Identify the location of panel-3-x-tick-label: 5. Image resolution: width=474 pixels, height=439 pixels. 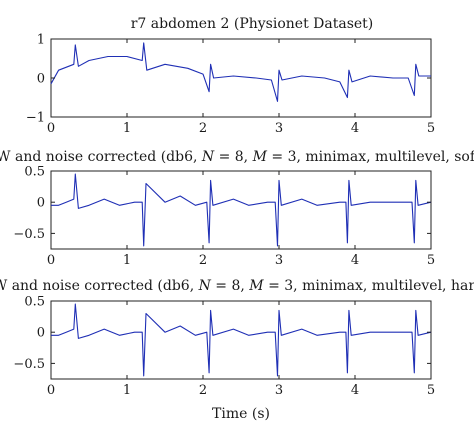
(431, 390).